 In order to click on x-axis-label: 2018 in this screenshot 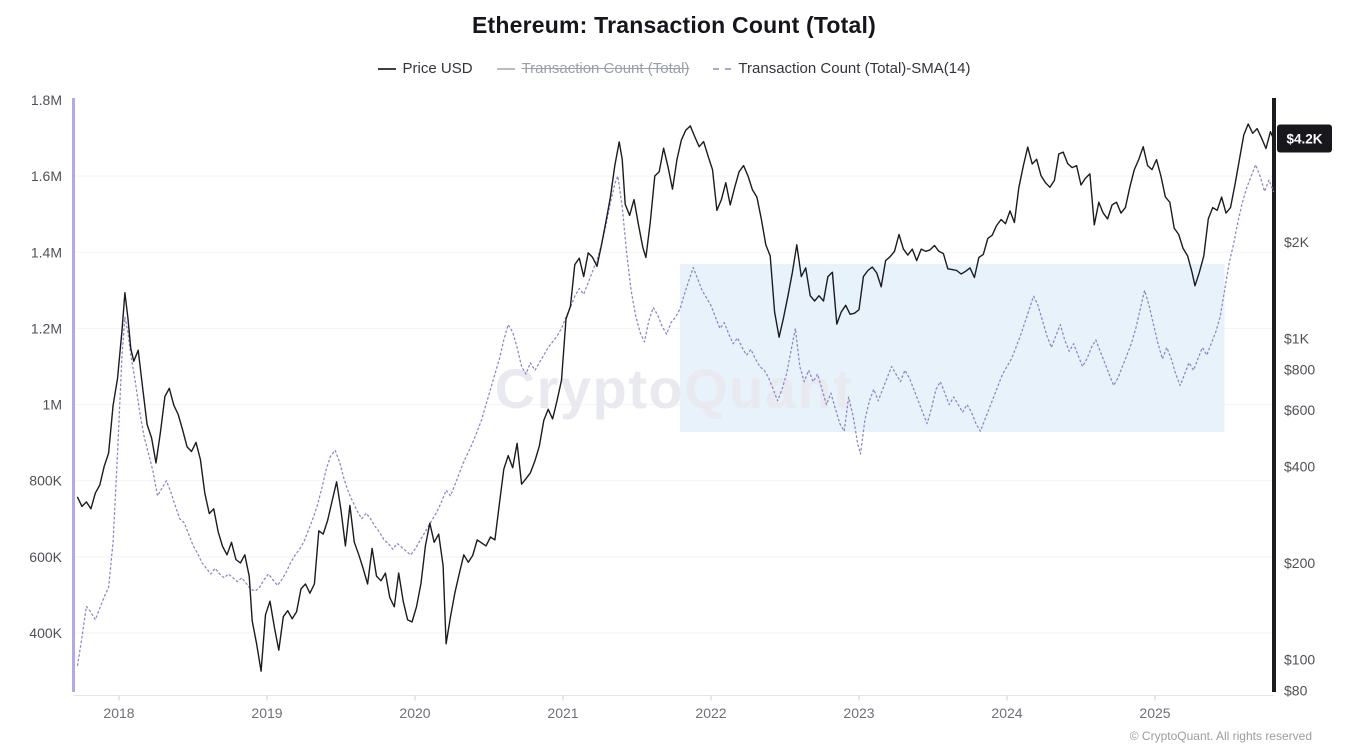, I will do `click(118, 713)`.